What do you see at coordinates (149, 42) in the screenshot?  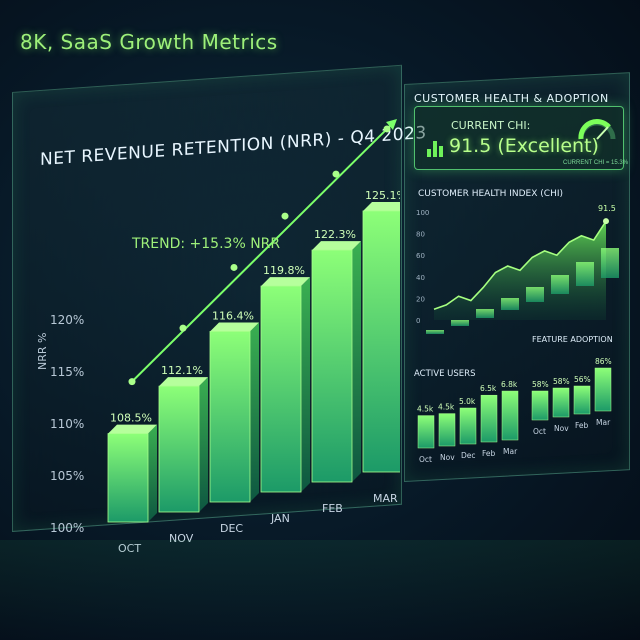 I see `page-headline: 8K, SaaS Growth Metrics` at bounding box center [149, 42].